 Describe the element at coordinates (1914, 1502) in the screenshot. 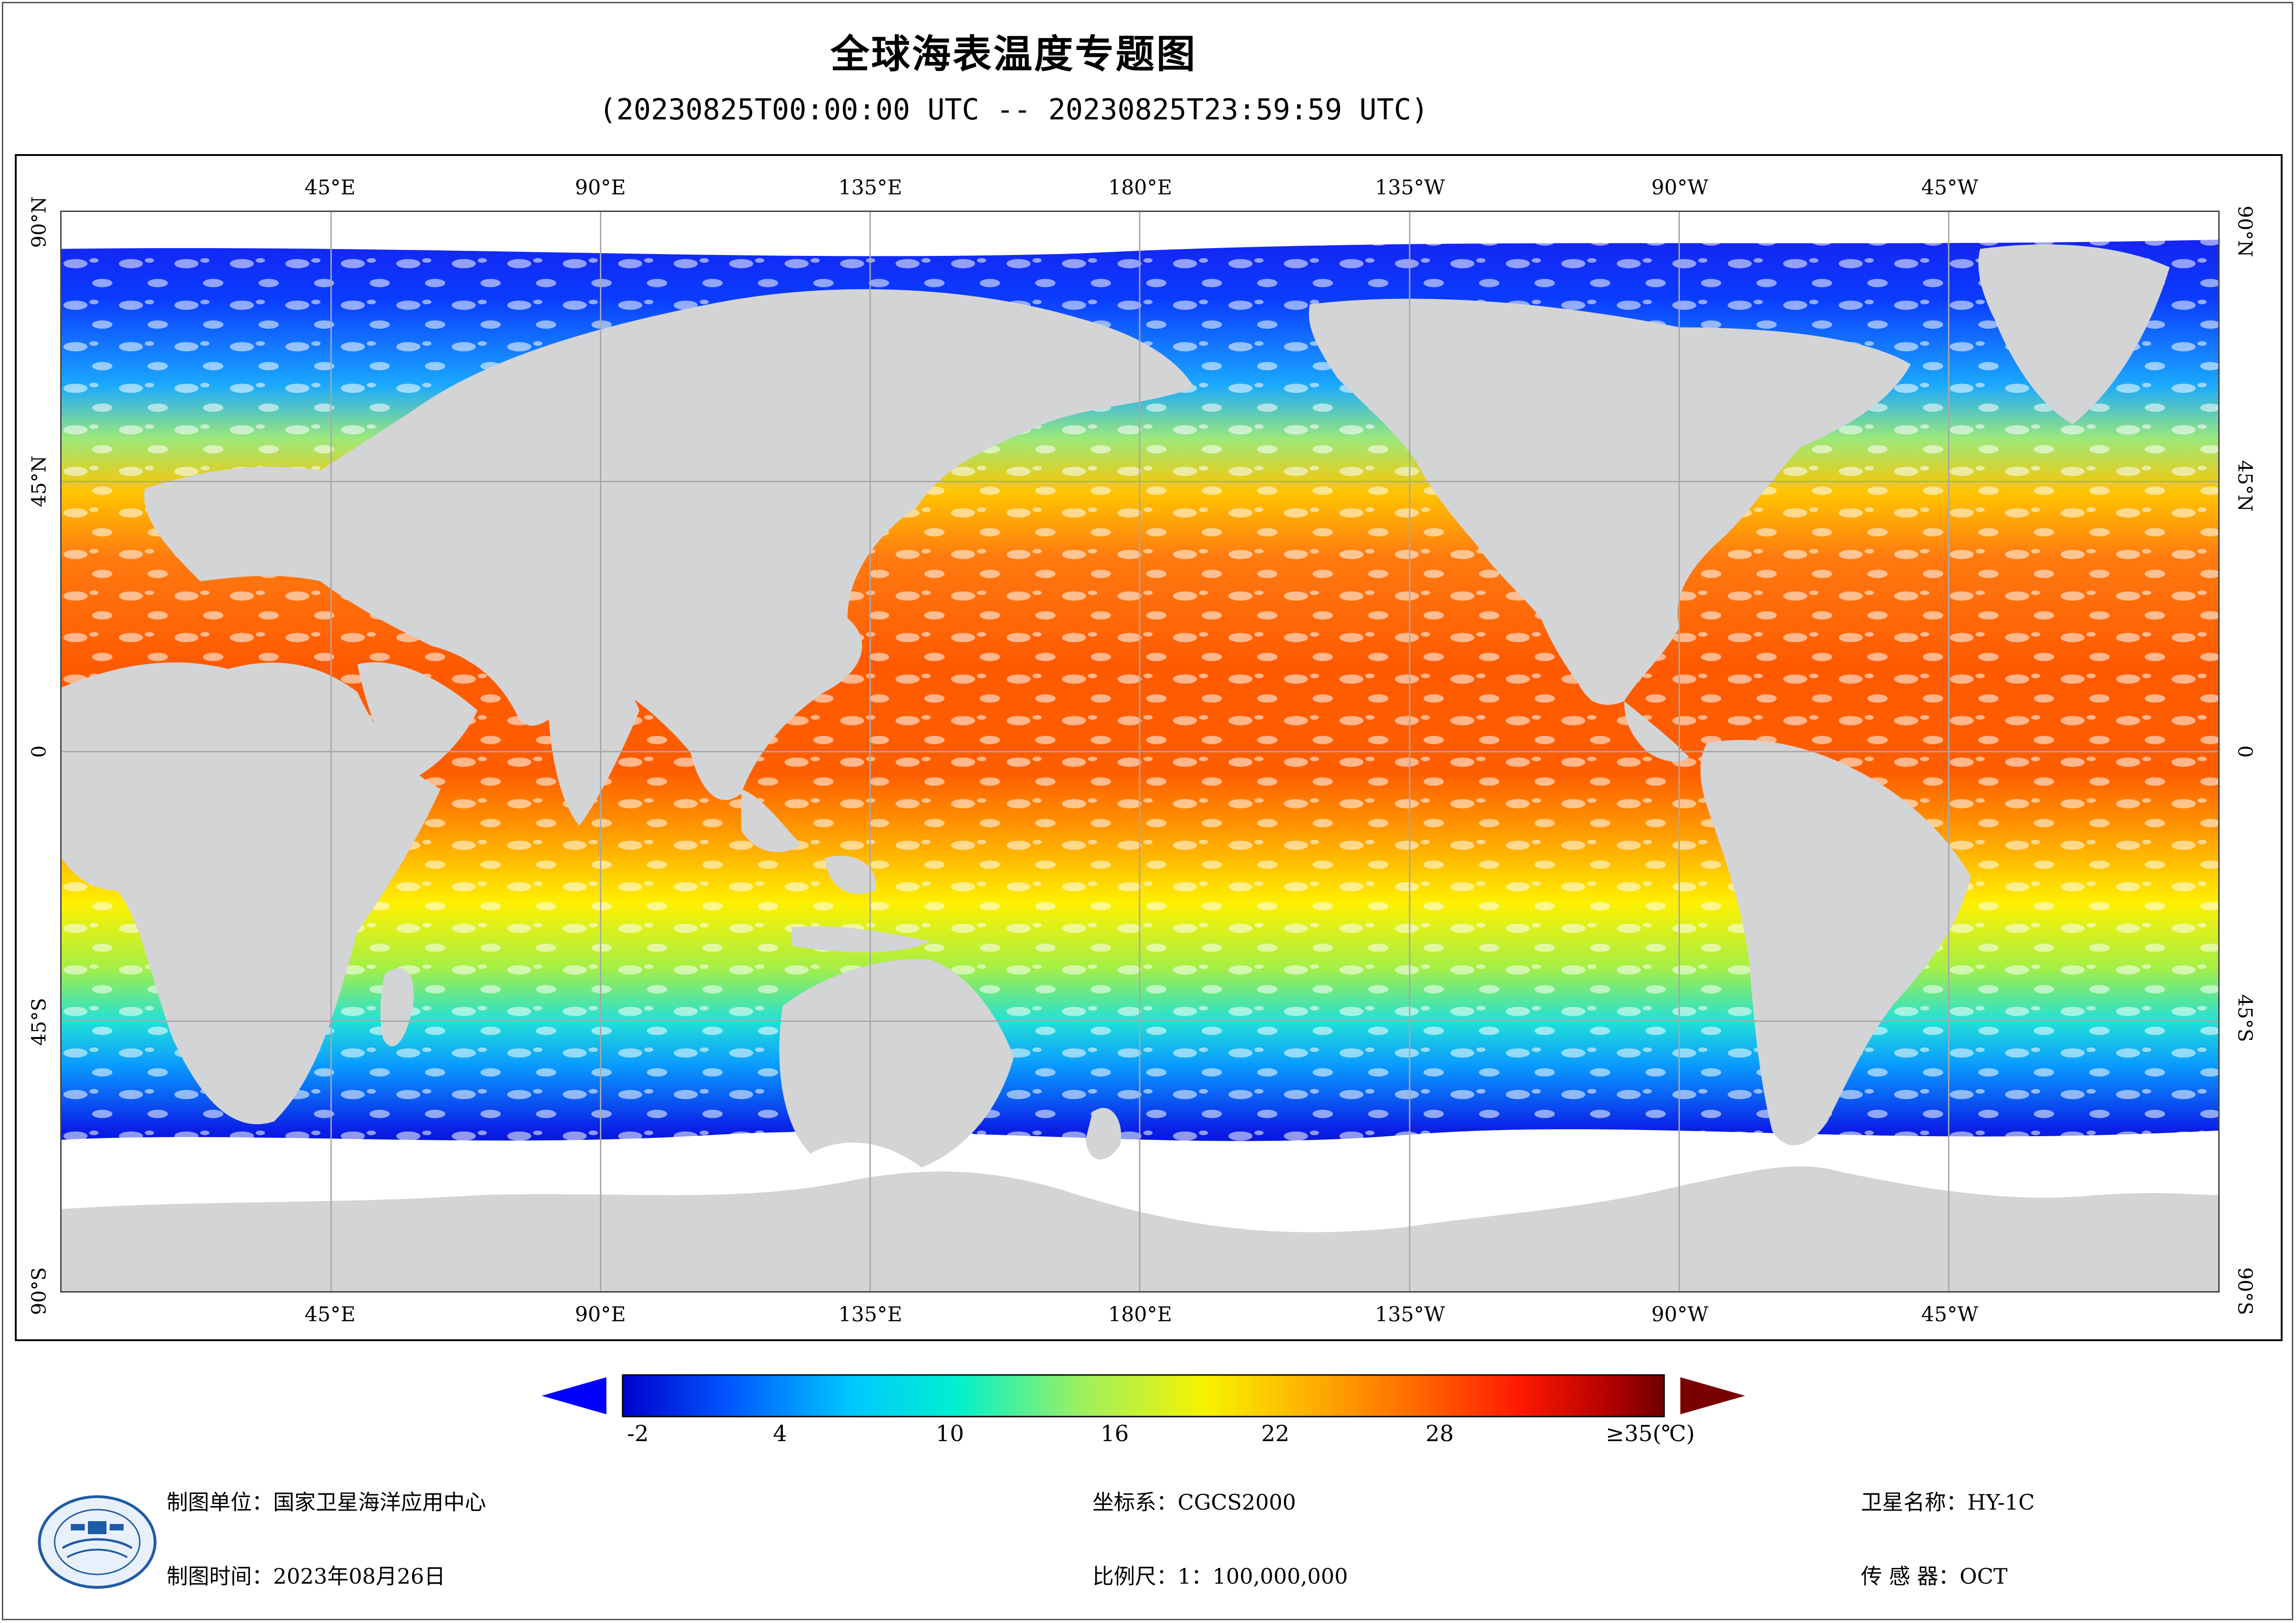

I see `footer-satellite-label: 卫星名称：` at that location.